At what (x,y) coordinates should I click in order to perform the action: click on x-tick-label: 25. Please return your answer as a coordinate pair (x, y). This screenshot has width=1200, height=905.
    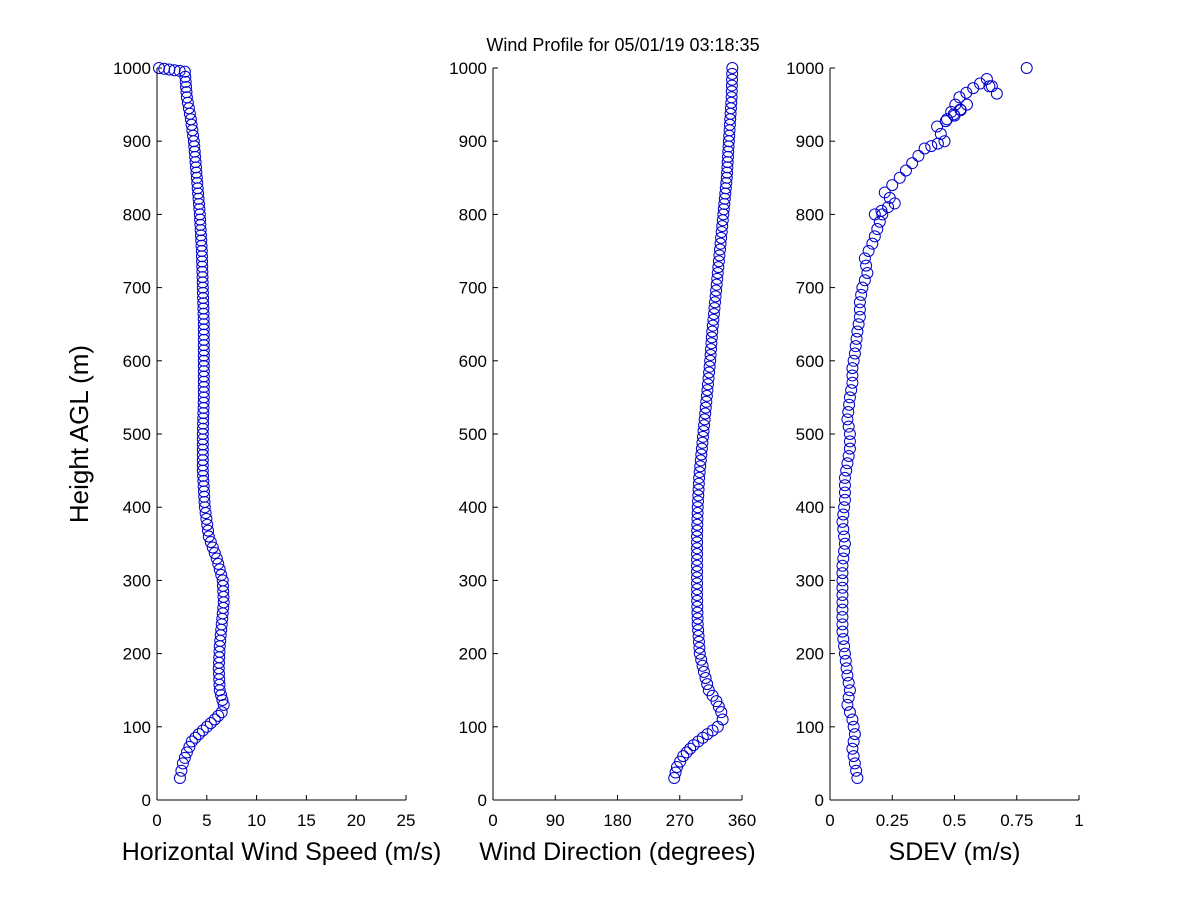
    Looking at the image, I should click on (406, 820).